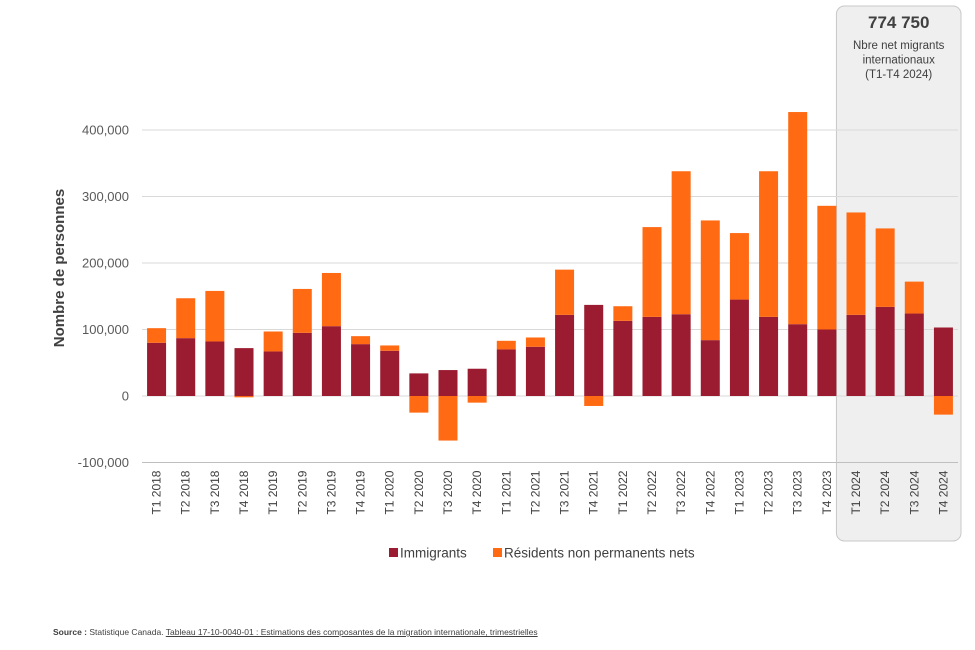 The width and height of the screenshot is (975, 650). I want to click on x-tick-label: T3 2024, so click(914, 492).